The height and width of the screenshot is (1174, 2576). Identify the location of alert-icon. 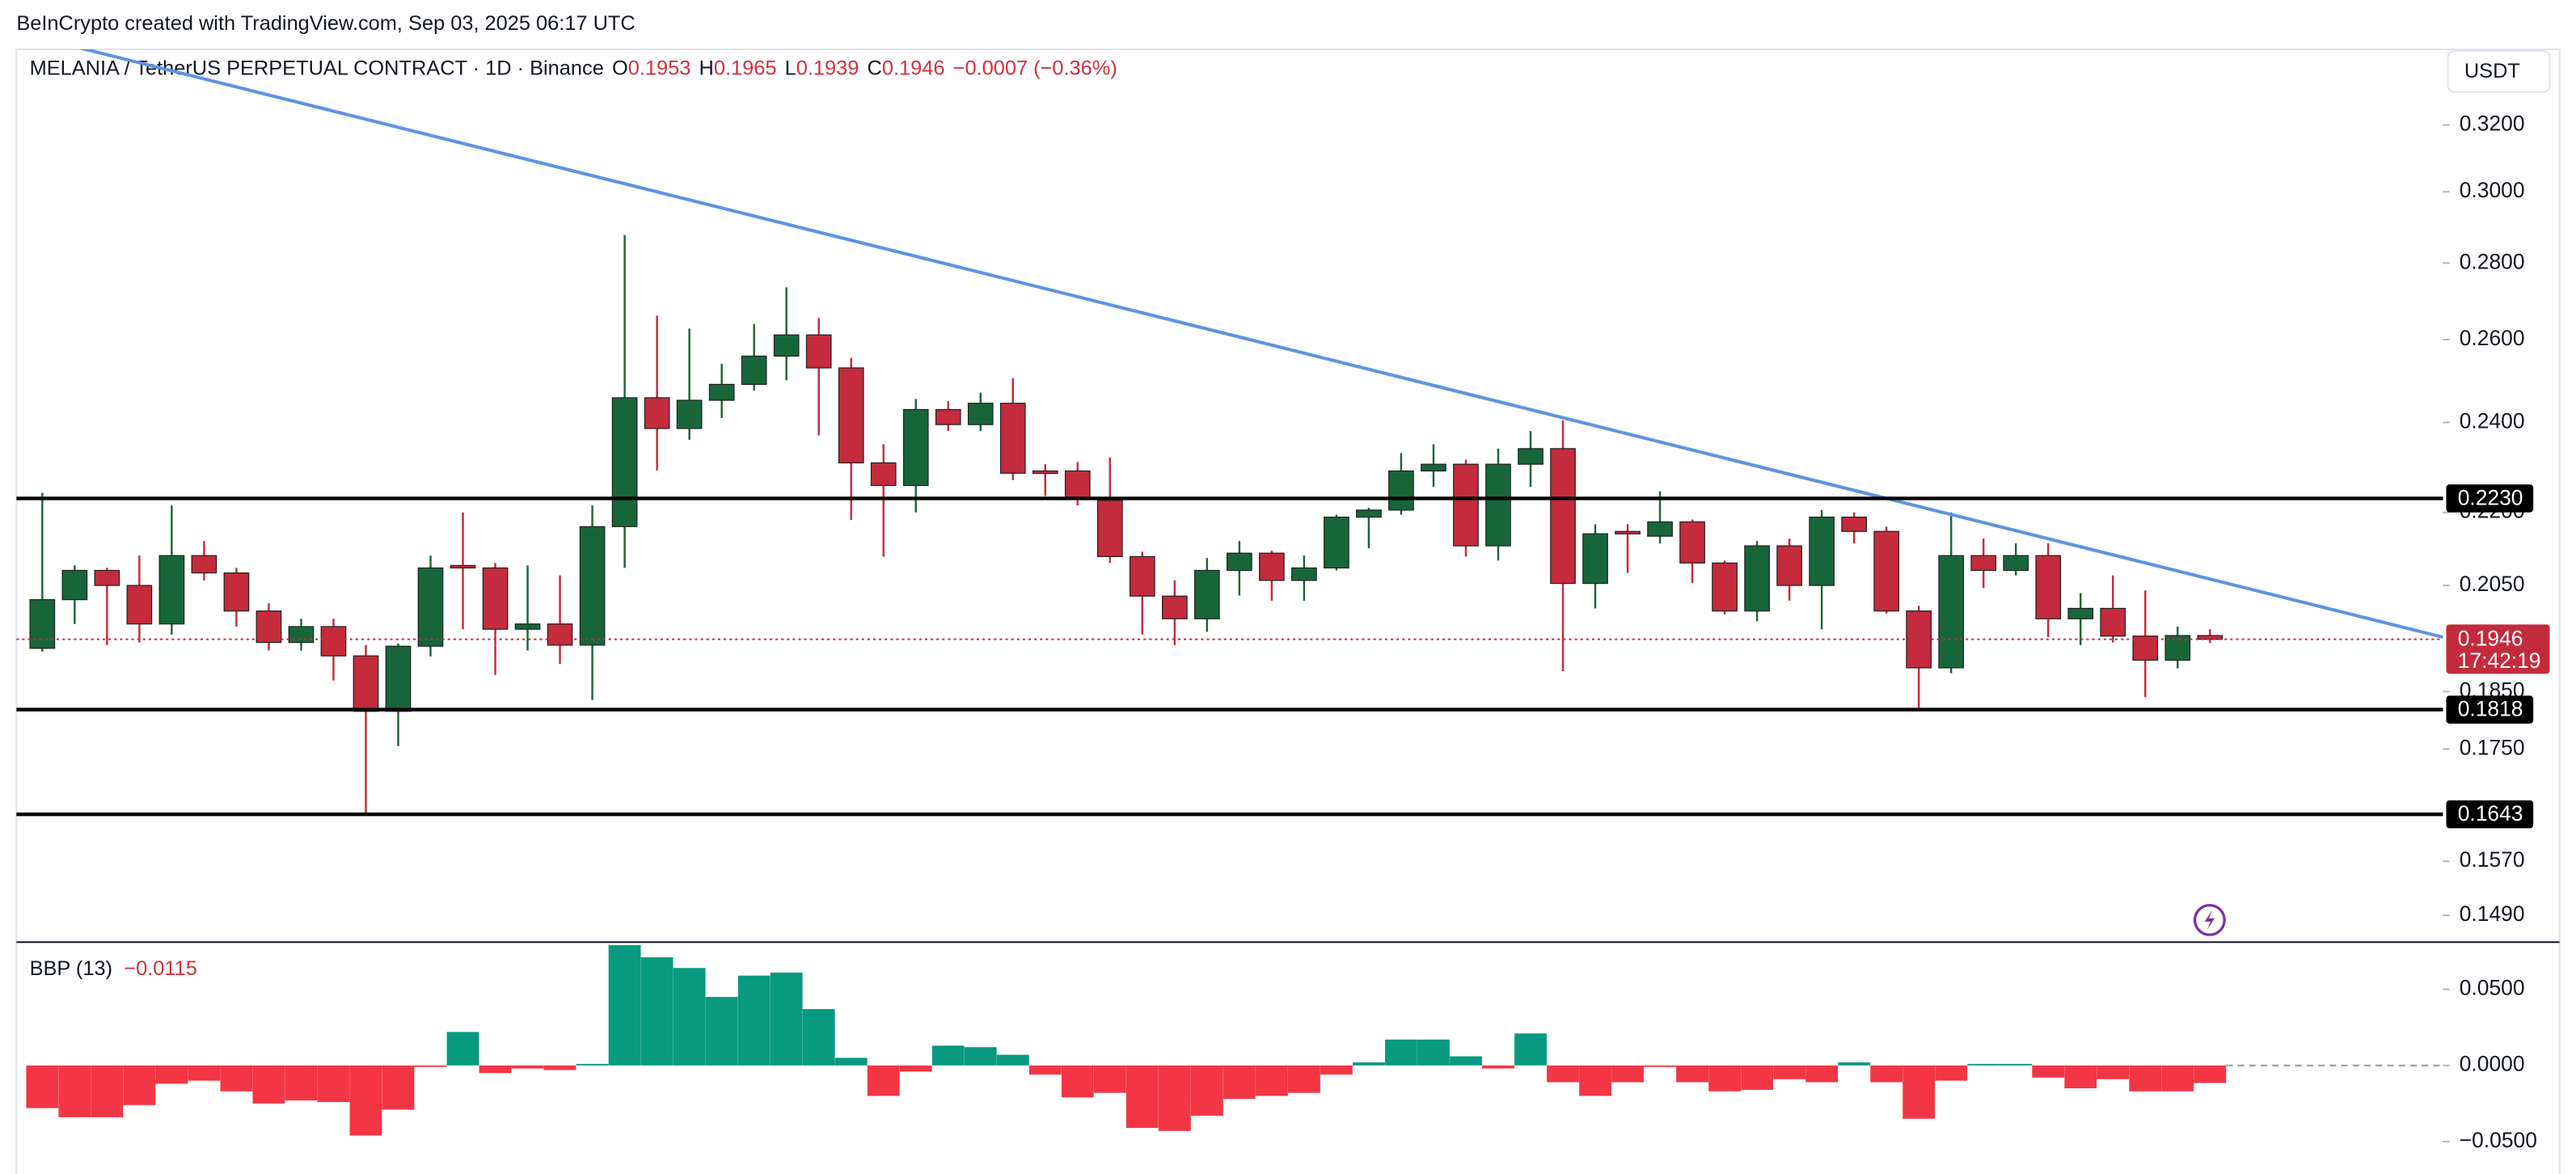
(2209, 919).